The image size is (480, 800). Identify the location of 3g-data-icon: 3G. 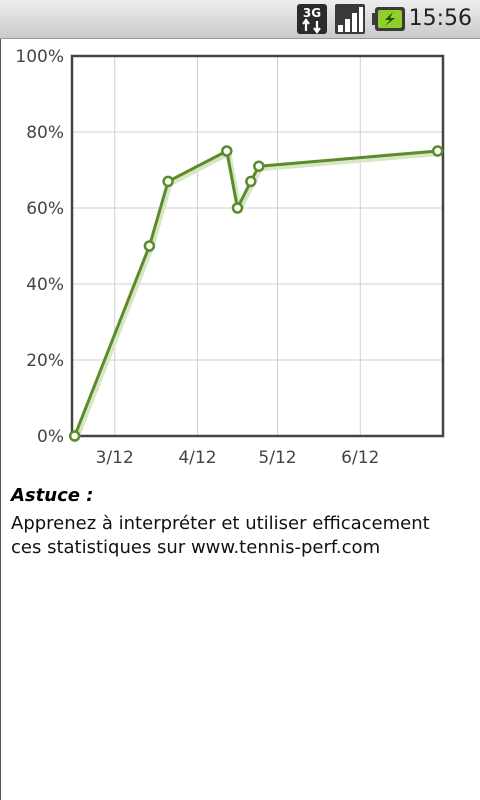
(312, 19).